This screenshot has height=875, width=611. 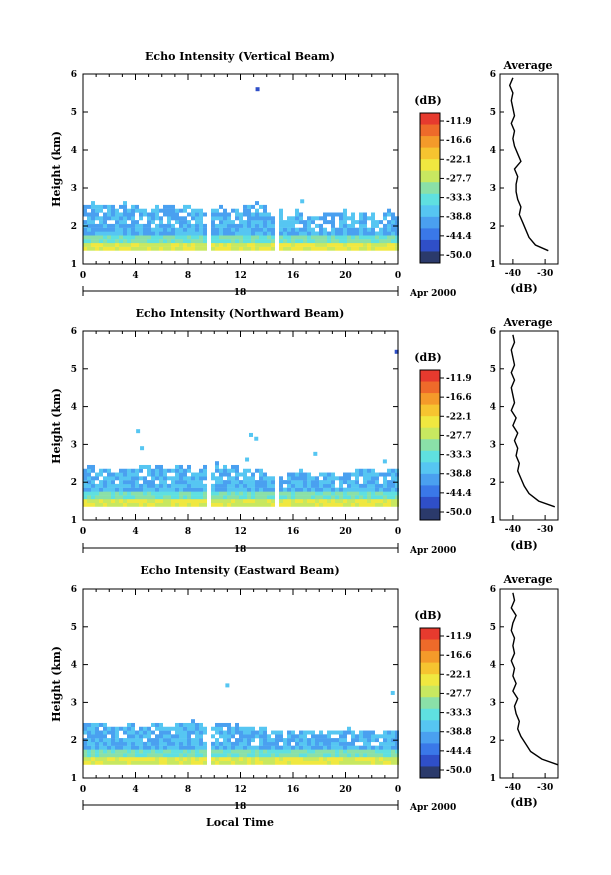 What do you see at coordinates (345, 532) in the screenshot?
I see `x-tick-label: 20` at bounding box center [345, 532].